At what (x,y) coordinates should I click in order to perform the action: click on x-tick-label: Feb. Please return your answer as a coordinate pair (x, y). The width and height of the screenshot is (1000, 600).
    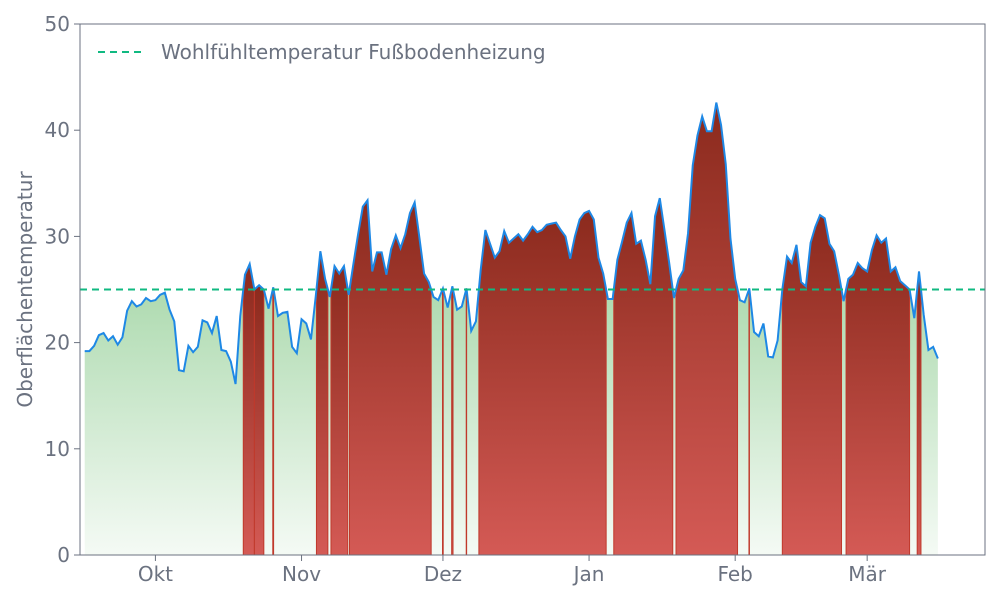
    Looking at the image, I should click on (734, 574).